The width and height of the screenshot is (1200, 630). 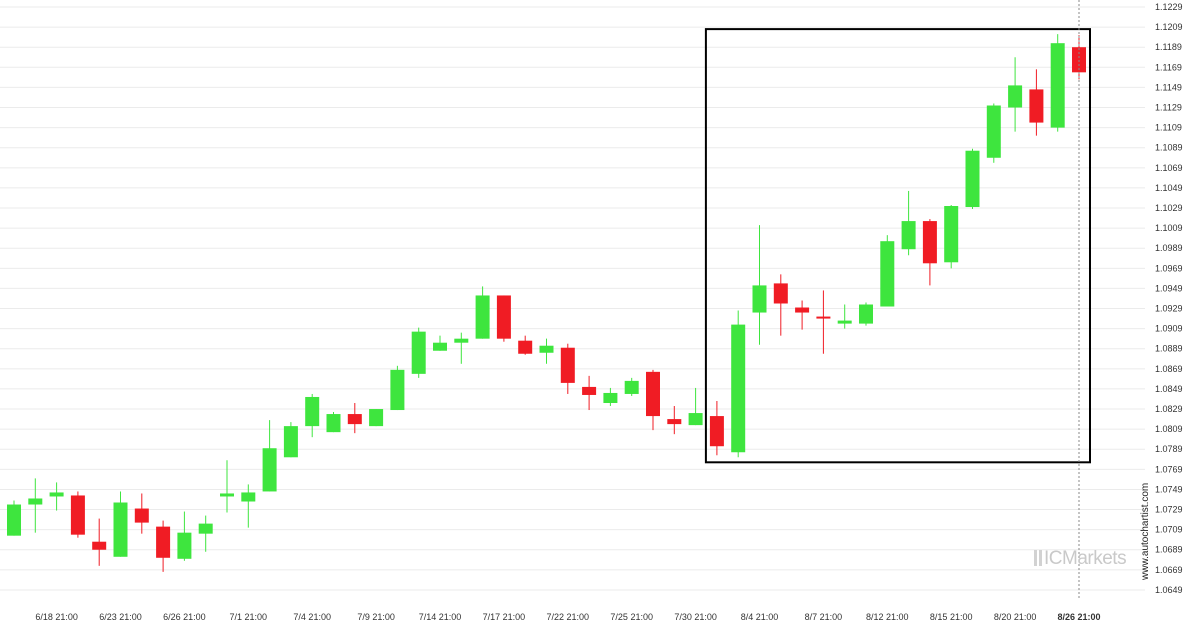 I want to click on y-tick-label: 1.1169, so click(x=1168, y=67).